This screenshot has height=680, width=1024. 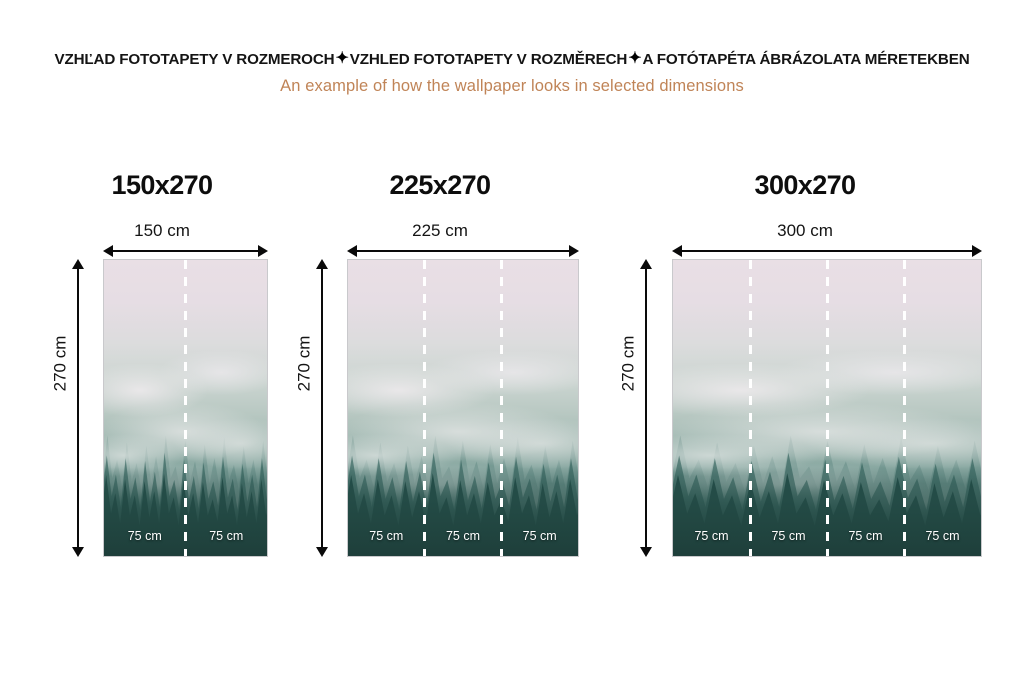 What do you see at coordinates (805, 185) in the screenshot?
I see `panel-title: 300x270` at bounding box center [805, 185].